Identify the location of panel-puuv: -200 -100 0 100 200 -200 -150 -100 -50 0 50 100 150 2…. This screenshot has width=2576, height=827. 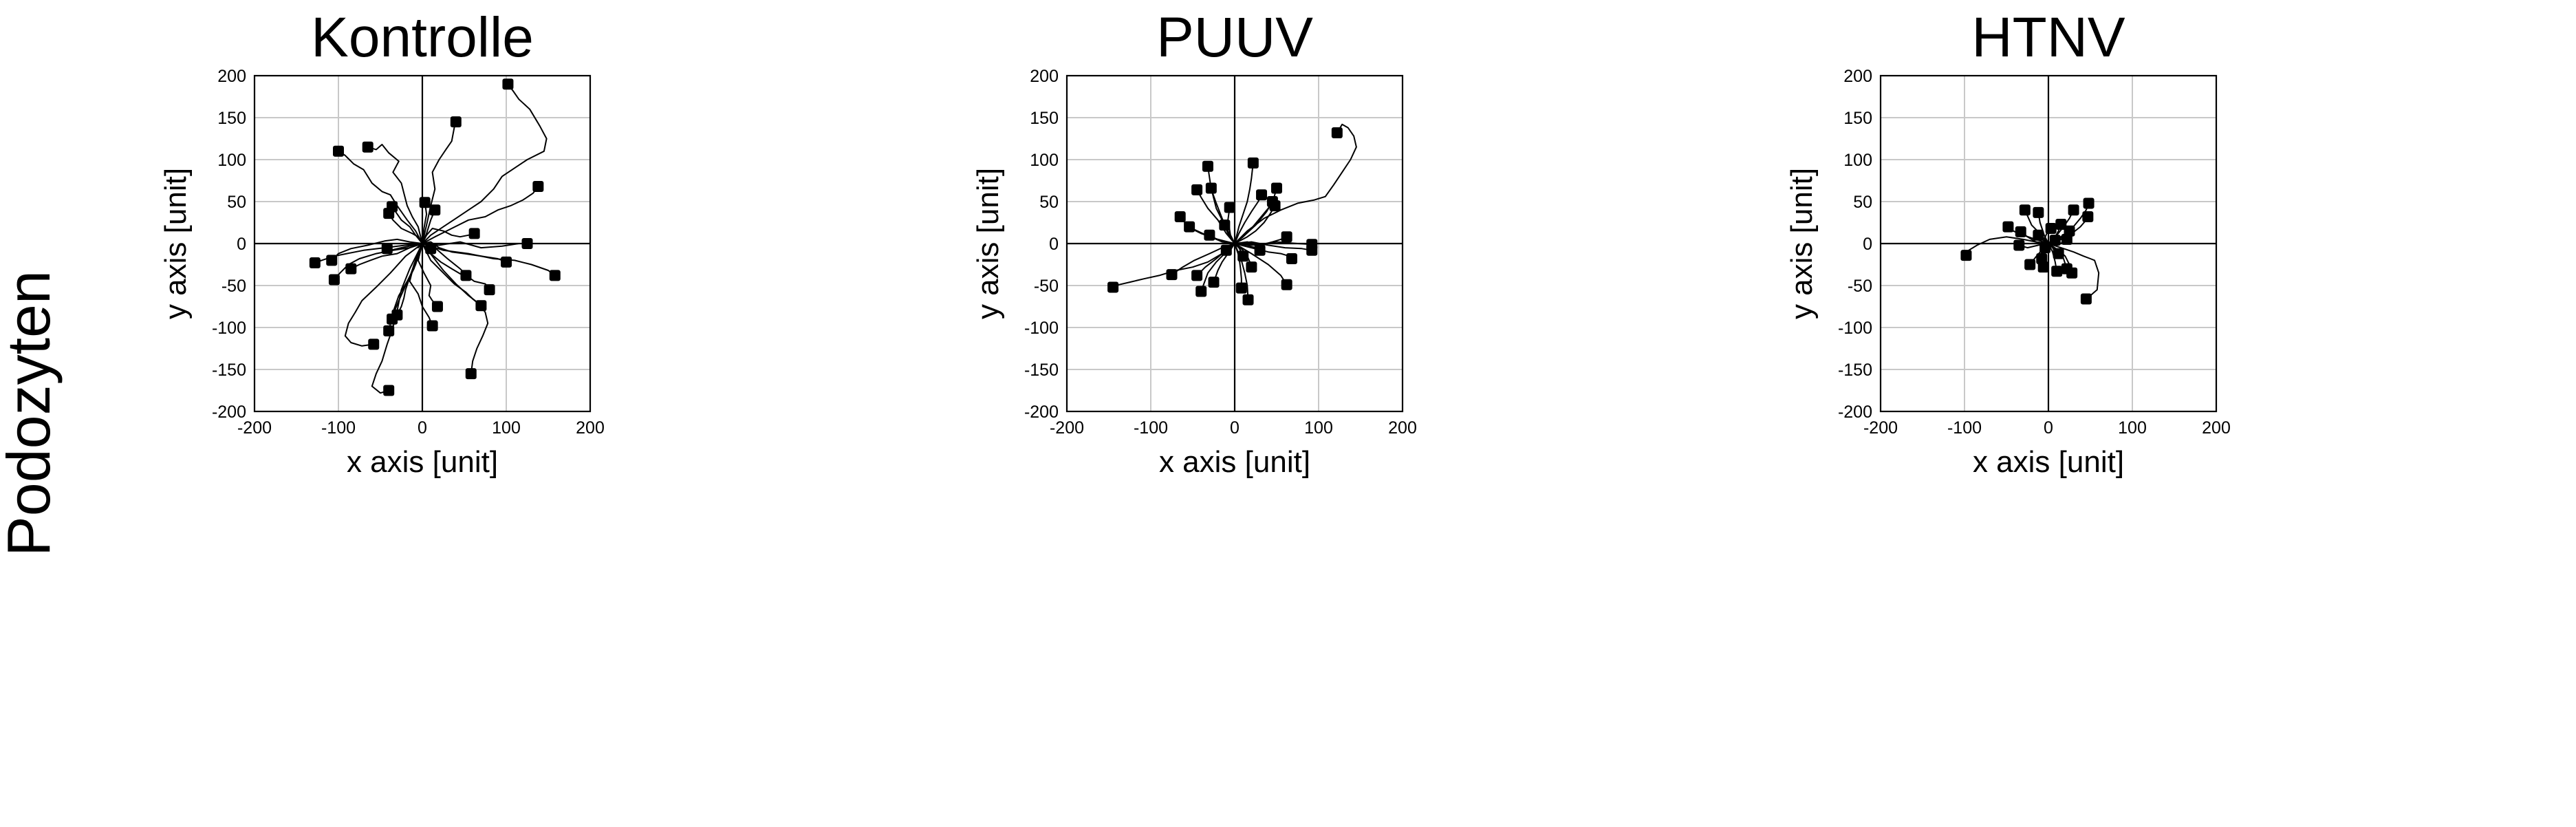
(1194, 242).